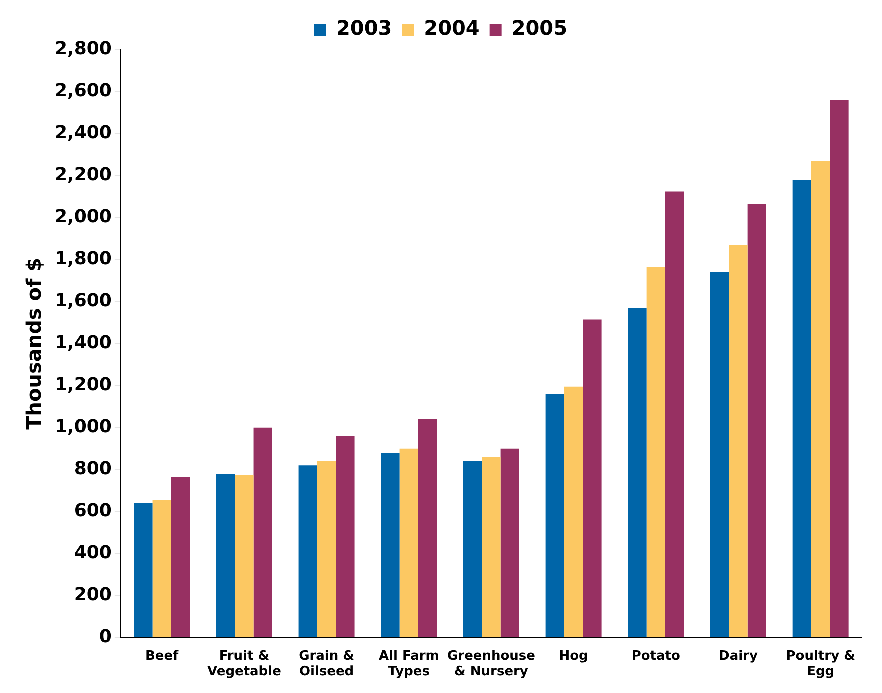 This screenshot has height=693, width=882. I want to click on y-axis-title: Thousands of $, so click(34, 344).